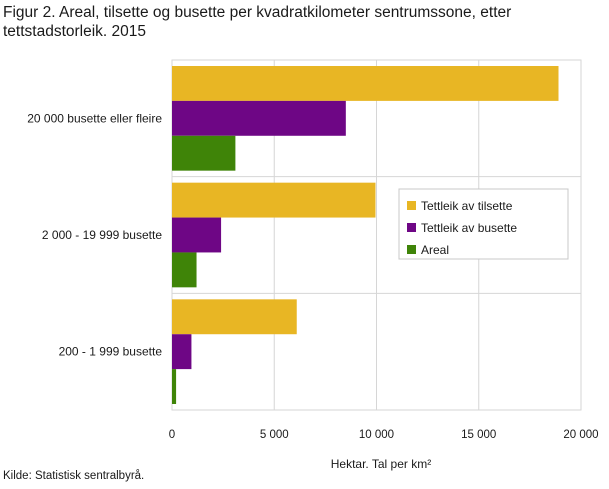 This screenshot has height=489, width=609. Describe the element at coordinates (580, 435) in the screenshot. I see `x-tick-label: 20 000` at that location.